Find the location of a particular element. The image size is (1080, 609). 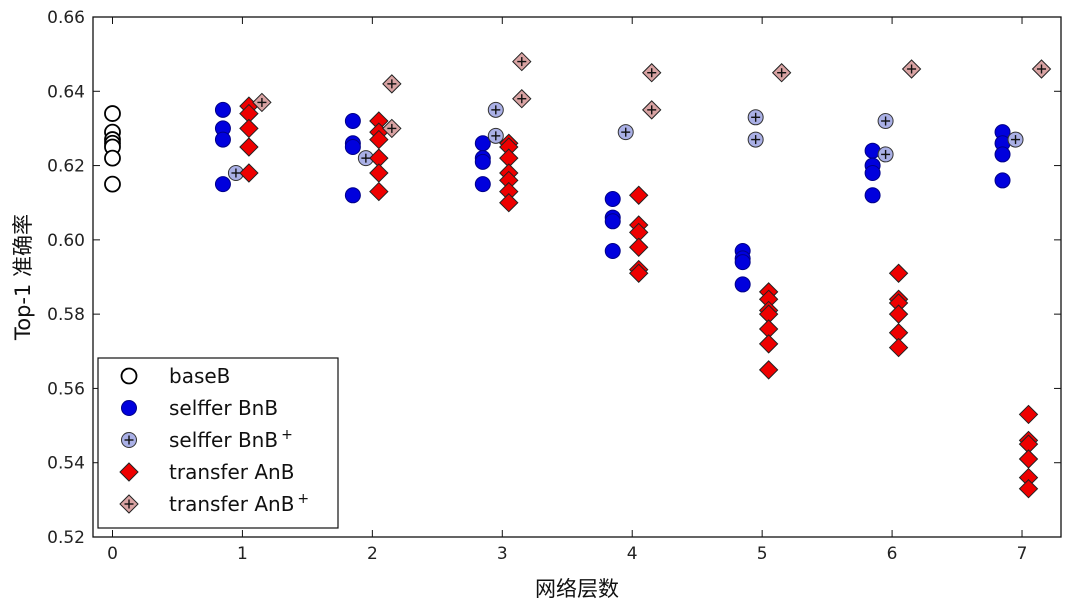

x-tick-label: 0 is located at coordinates (112, 554).